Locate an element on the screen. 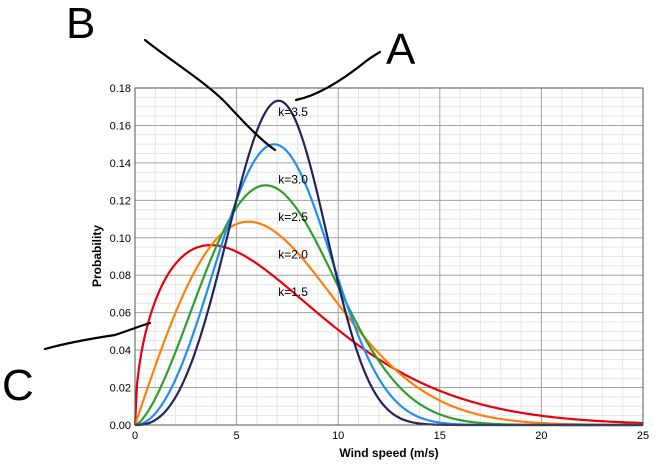  x-tick-label: 5 is located at coordinates (237, 436).